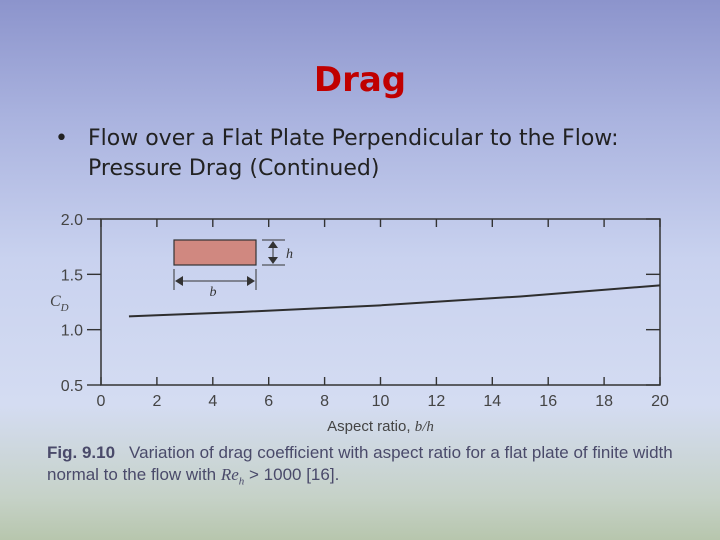 The width and height of the screenshot is (720, 540). Describe the element at coordinates (59, 303) in the screenshot. I see `y-axis-label: CD` at that location.